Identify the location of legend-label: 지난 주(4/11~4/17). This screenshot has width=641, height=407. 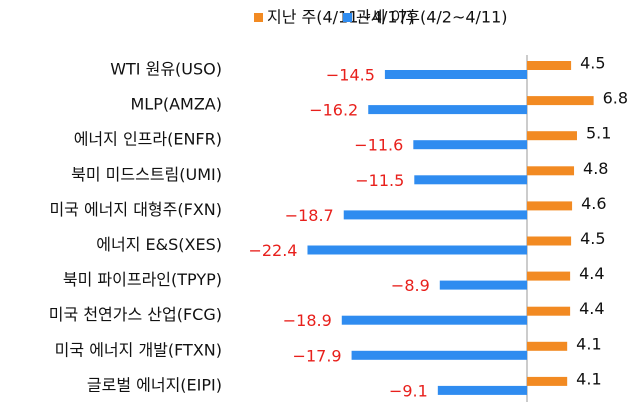
(340, 17).